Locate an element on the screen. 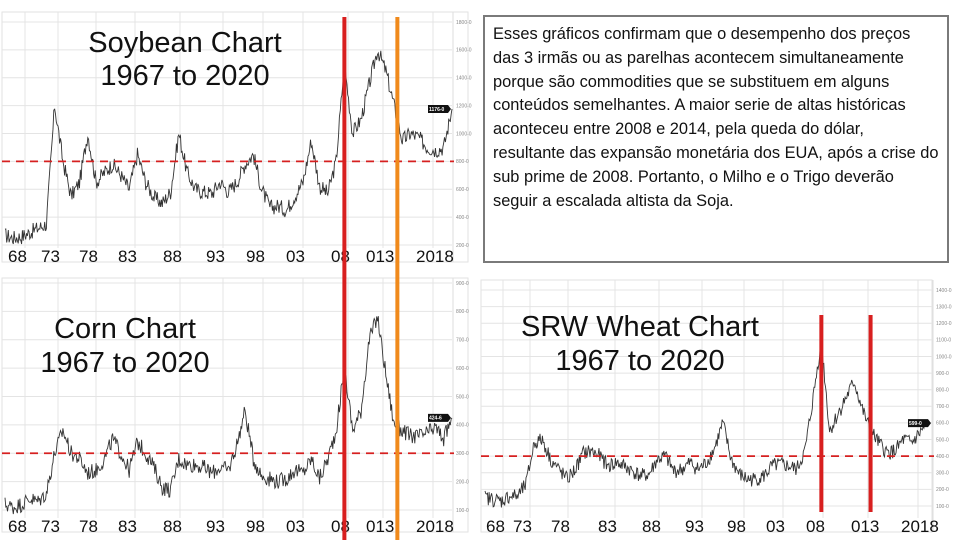 The width and height of the screenshot is (960, 540). chart-title: Soybean Chart is located at coordinates (184, 43).